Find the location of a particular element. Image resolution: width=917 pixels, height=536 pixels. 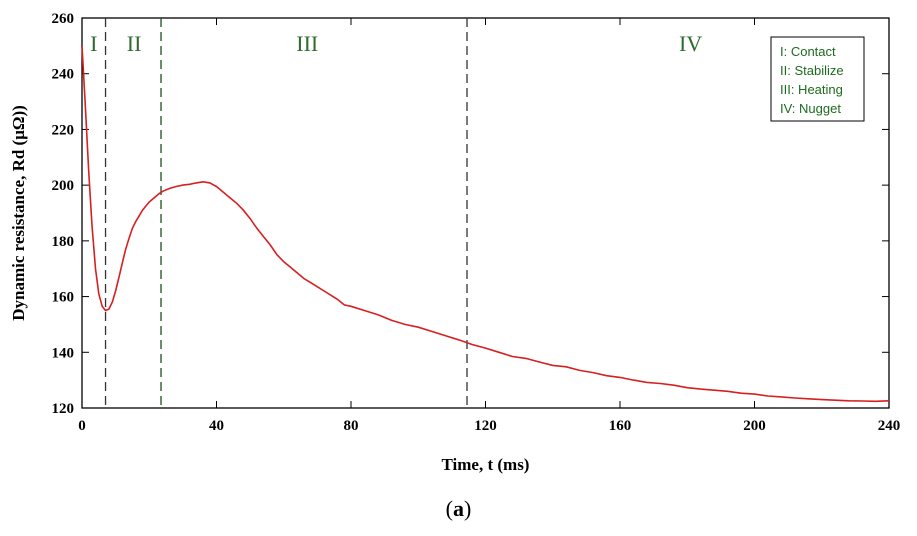

x-axis-title: Time, t (ms) is located at coordinates (486, 464).